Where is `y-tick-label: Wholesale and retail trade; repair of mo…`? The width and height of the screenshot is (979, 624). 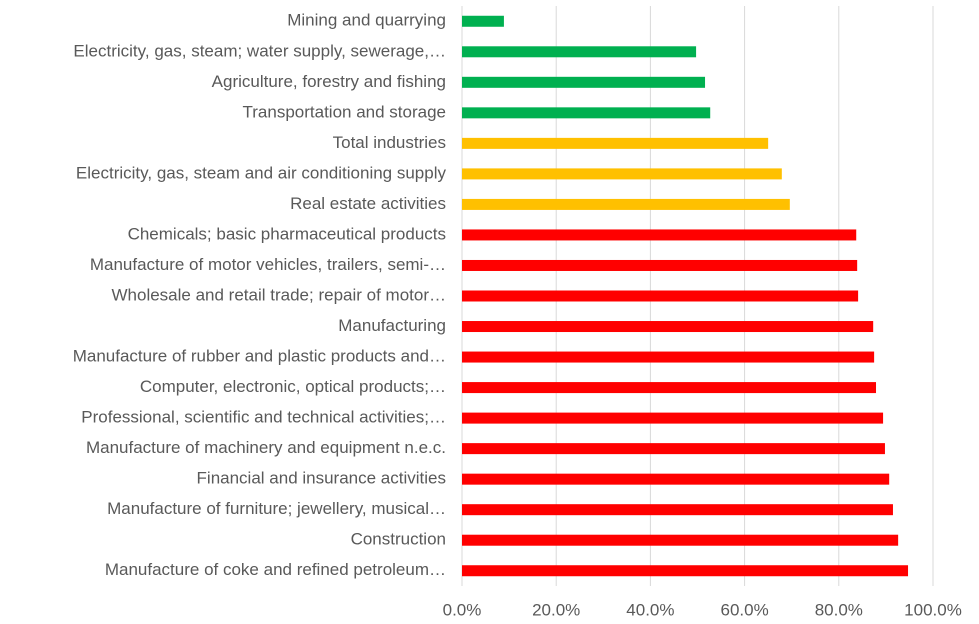 y-tick-label: Wholesale and retail trade; repair of mo… is located at coordinates (279, 294).